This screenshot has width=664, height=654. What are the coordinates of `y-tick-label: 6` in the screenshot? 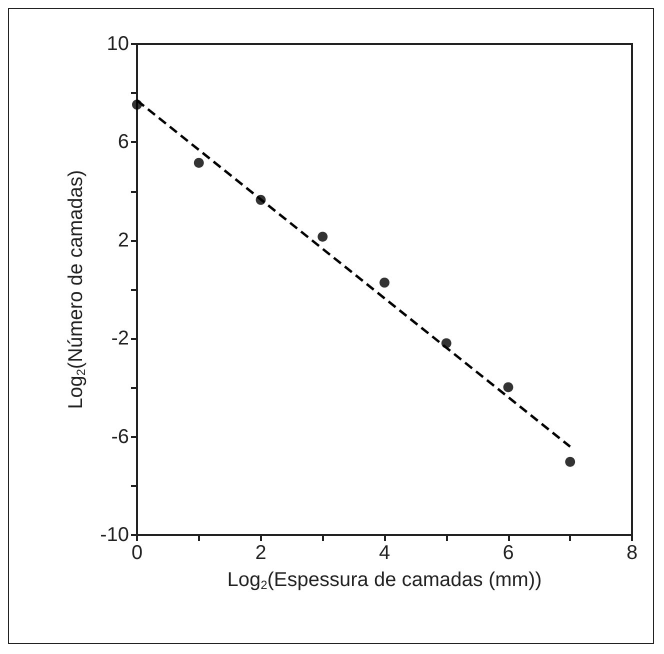 It's located at (123, 142).